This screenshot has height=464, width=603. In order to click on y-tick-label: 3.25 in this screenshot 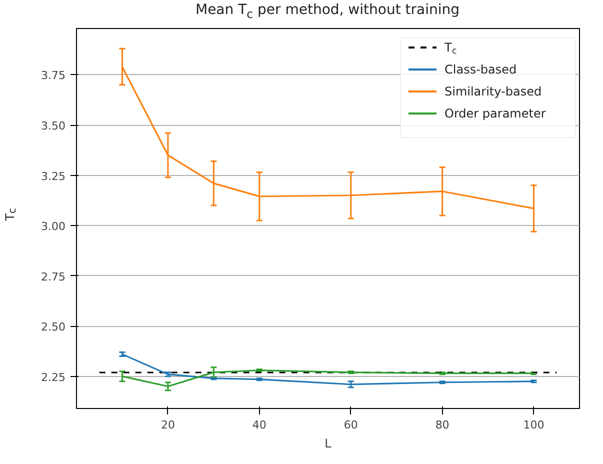, I will do `click(53, 176)`.